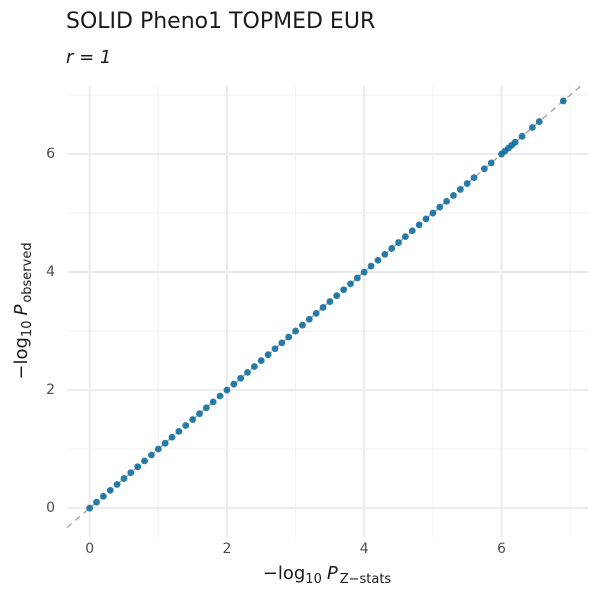 This screenshot has height=600, width=600. I want to click on y-tick-label: 2, so click(50, 390).